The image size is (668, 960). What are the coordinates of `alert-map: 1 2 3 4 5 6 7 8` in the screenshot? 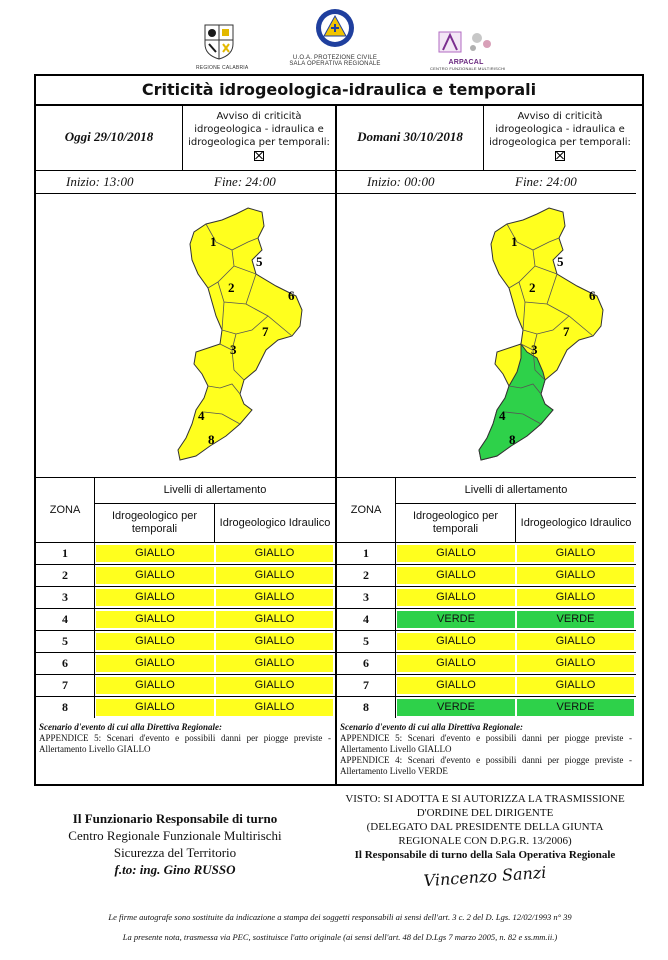 It's located at (185, 336).